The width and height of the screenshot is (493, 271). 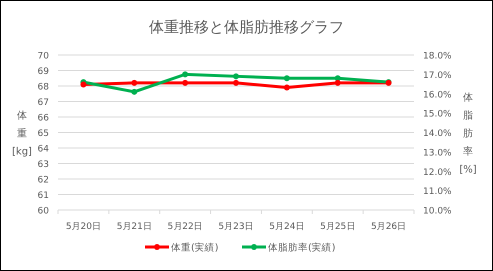 What do you see at coordinates (22, 134) in the screenshot?
I see `y-axis-title: 体重[kg]` at bounding box center [22, 134].